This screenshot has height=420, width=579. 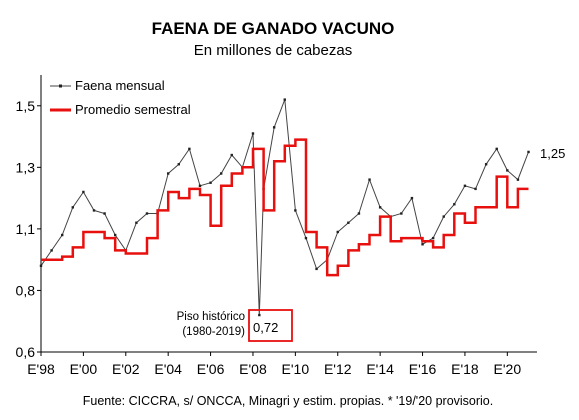 What do you see at coordinates (213, 332) in the screenshot?
I see `record-low-label-line2: (1980-2019)` at bounding box center [213, 332].